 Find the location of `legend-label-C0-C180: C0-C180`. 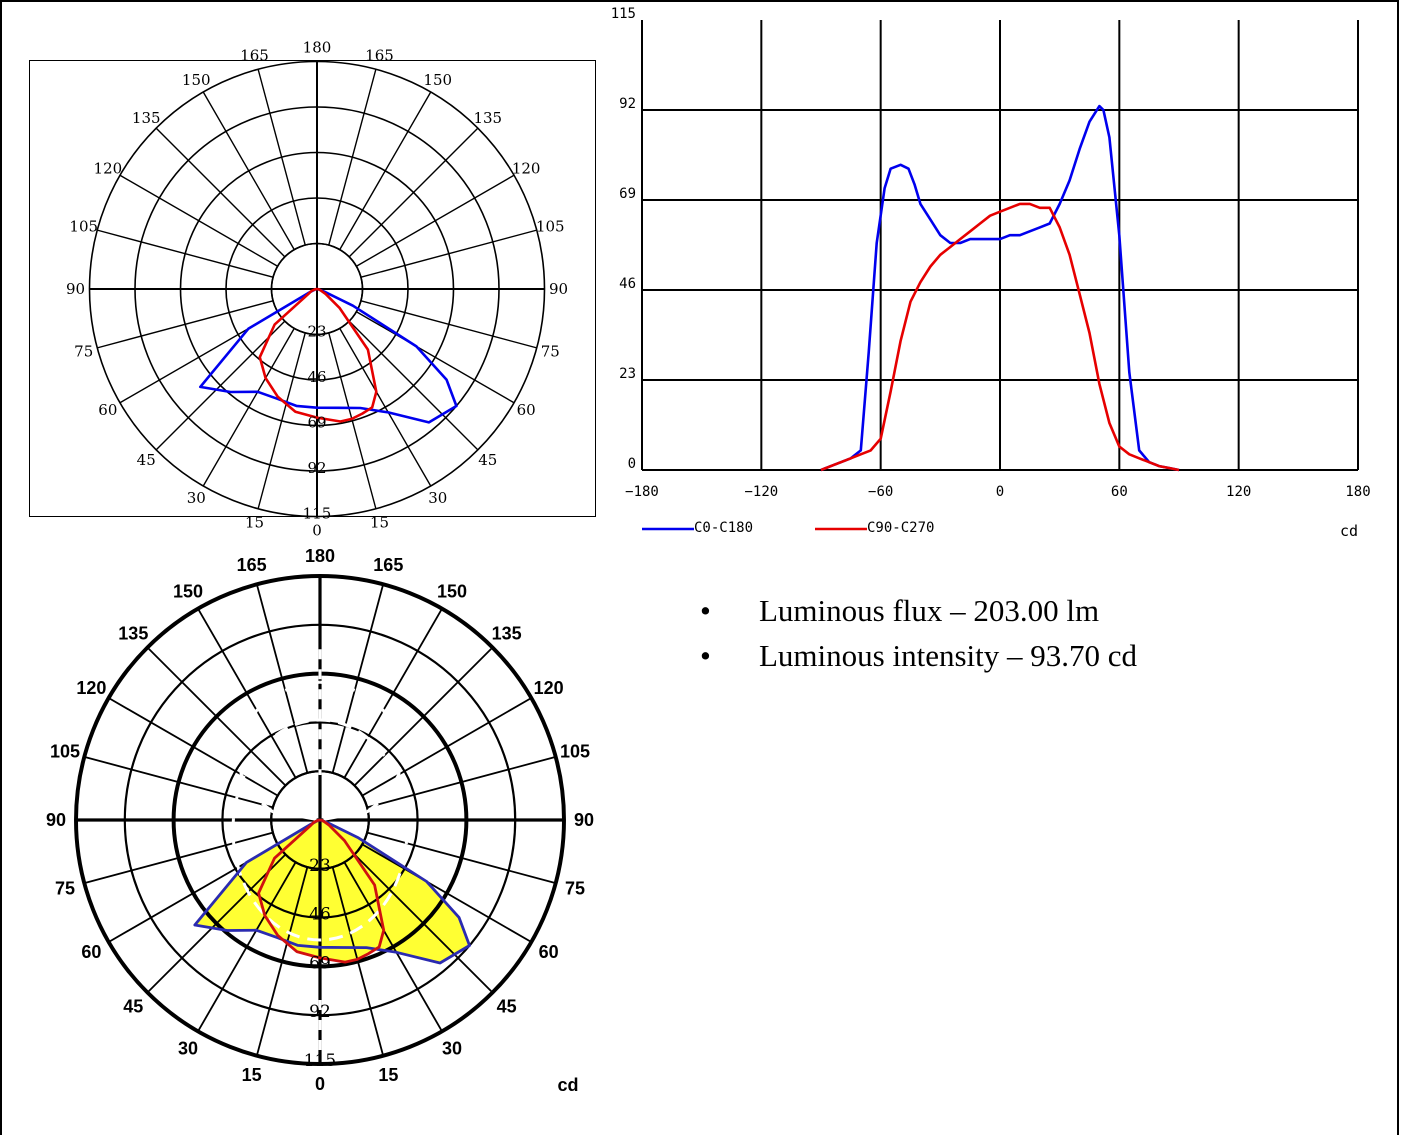

legend-label-C0-C180: C0-C180 is located at coordinates (723, 528).